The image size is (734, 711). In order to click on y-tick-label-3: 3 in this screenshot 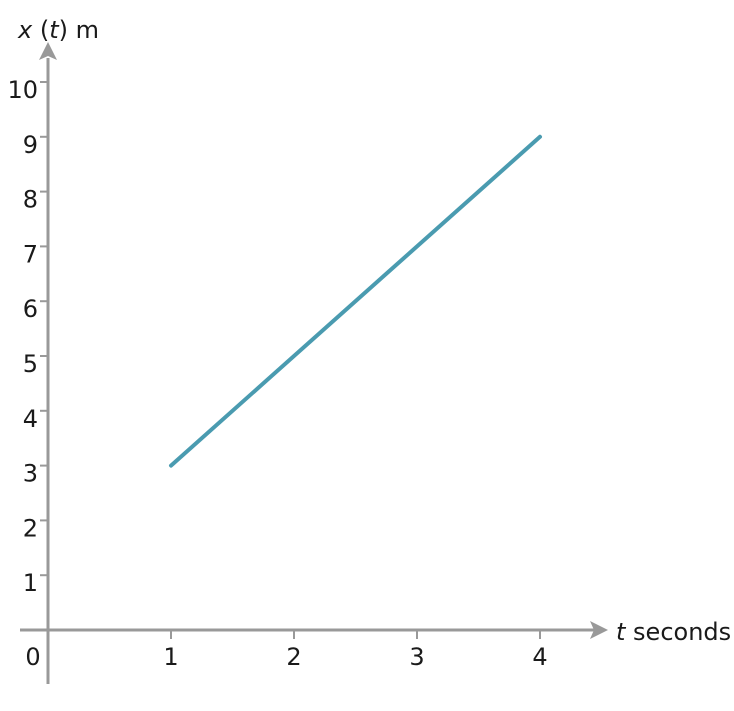, I will do `click(30, 474)`.